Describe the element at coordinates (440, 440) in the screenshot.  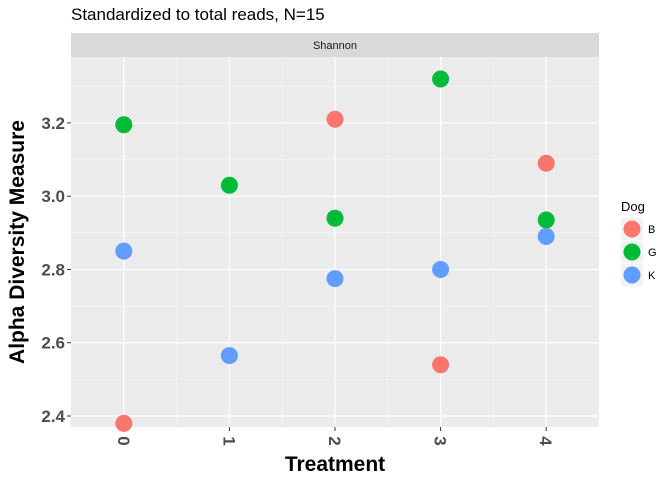
I see `x-tick-label: 3` at that location.